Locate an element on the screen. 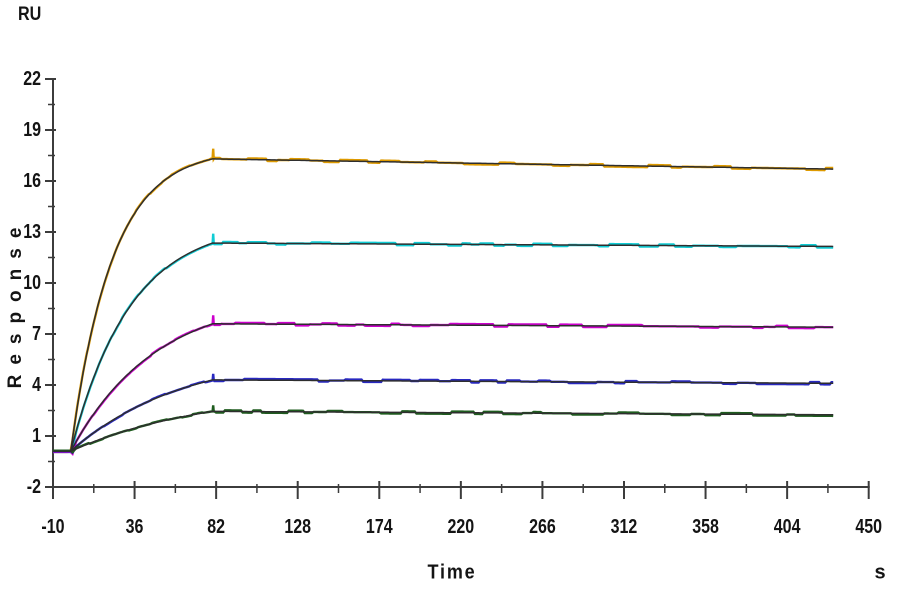 The width and height of the screenshot is (900, 600). y-tick-label: 10 is located at coordinates (32, 282).